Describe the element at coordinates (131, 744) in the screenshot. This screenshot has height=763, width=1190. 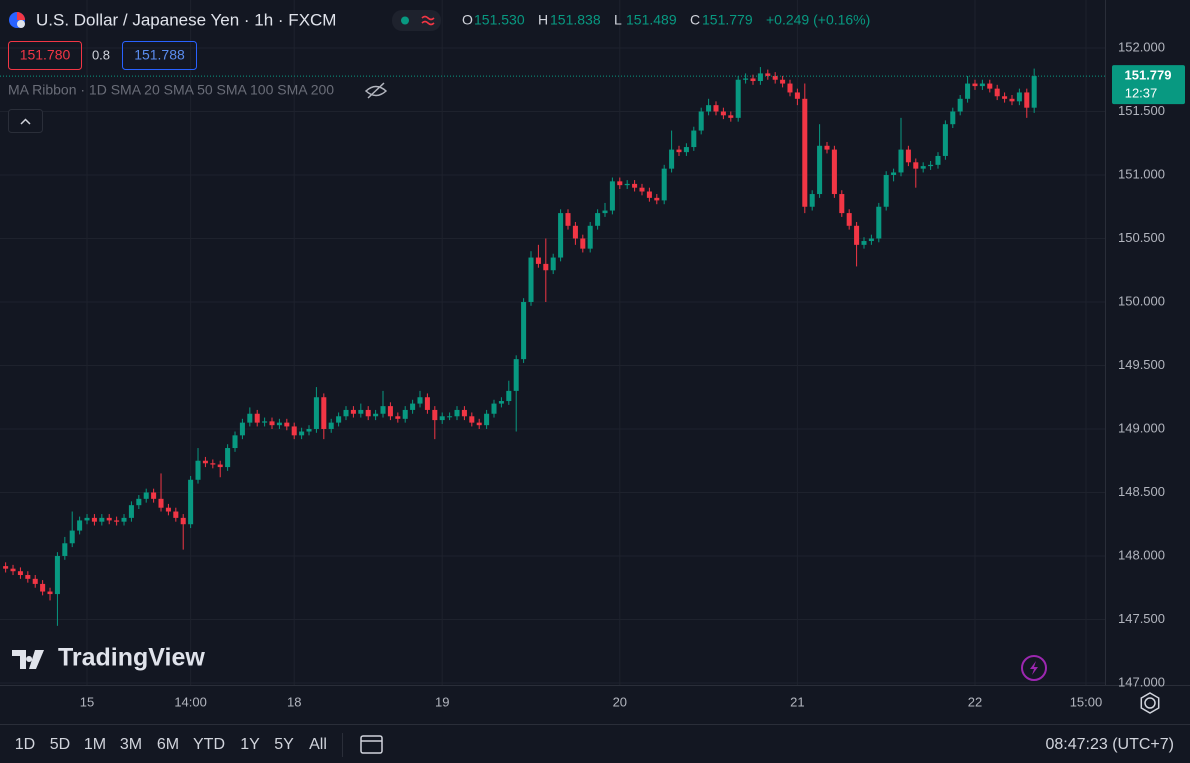
I see `range-button: 3M` at that location.